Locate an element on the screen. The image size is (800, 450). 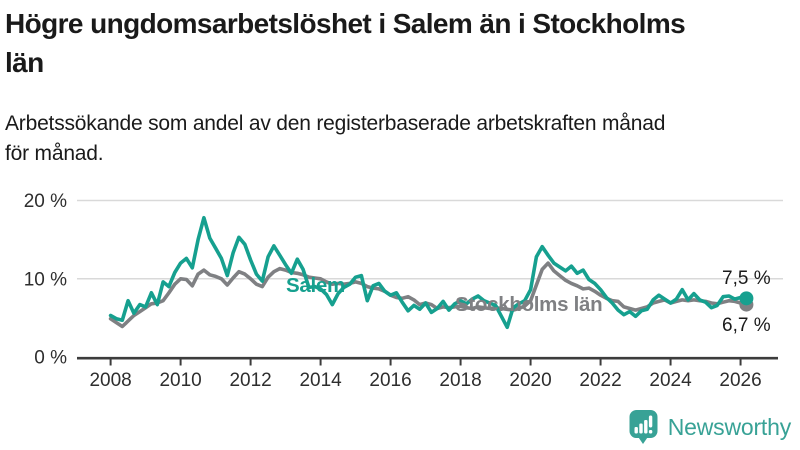
series-label-stockholms-l-n: Stockholms län is located at coordinates (528, 304).